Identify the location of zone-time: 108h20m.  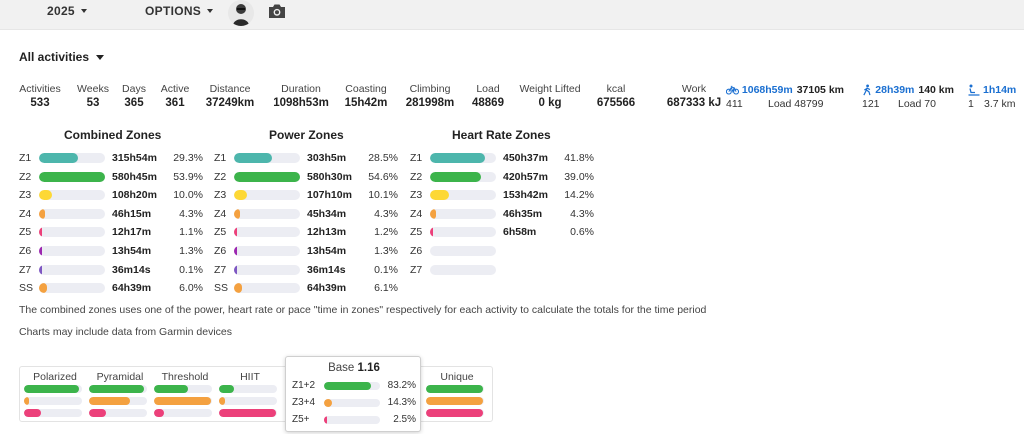
(134, 195).